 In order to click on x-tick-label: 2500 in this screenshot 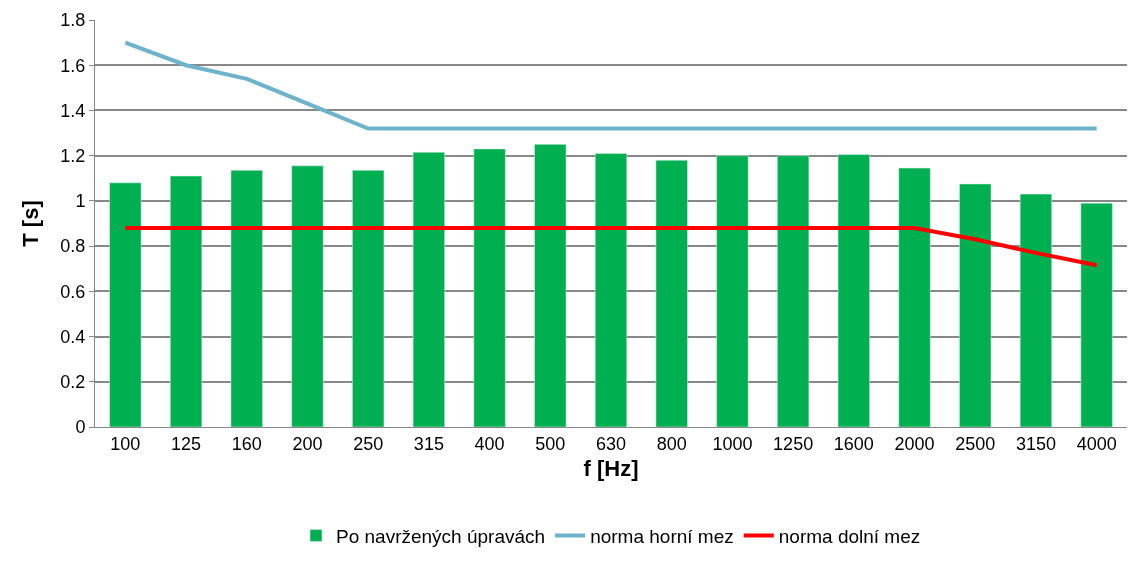, I will do `click(975, 443)`.